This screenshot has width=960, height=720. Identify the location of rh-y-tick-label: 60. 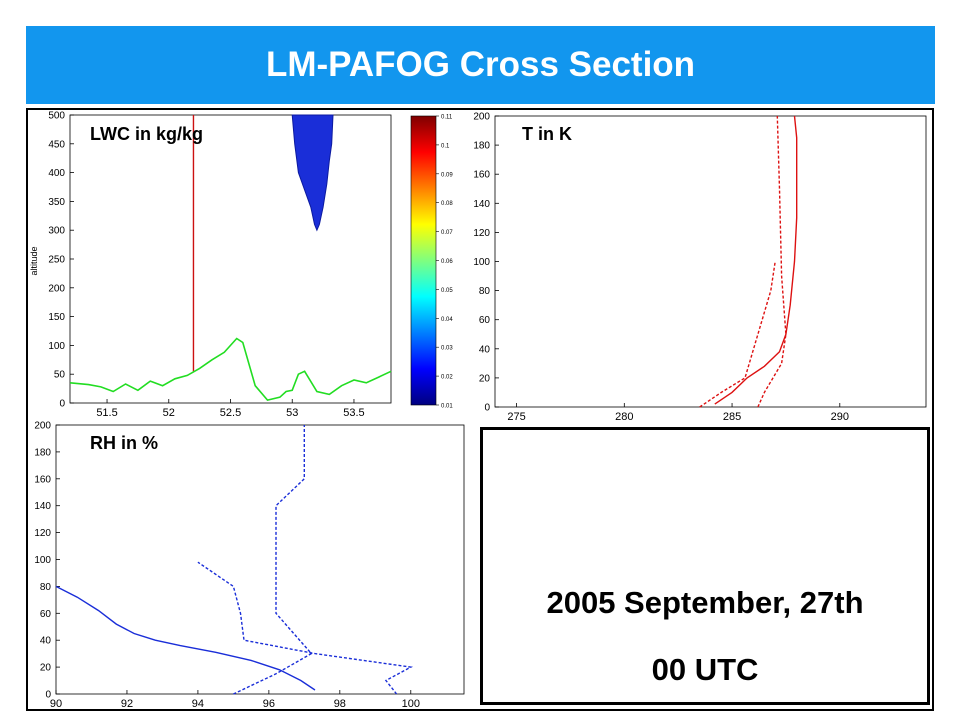
(46, 614).